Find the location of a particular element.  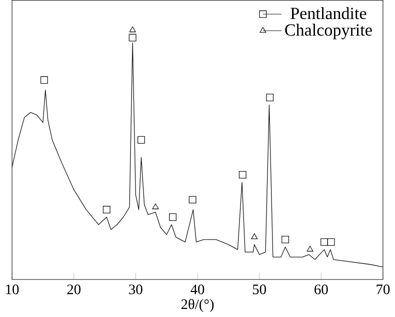

x-tick-label: 20 is located at coordinates (74, 289).